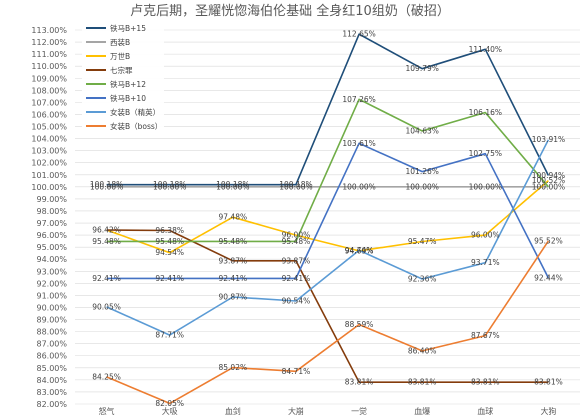 This screenshot has height=417, width=580. Describe the element at coordinates (135, 112) in the screenshot. I see `legend-entry: 女装B（精英）` at that location.